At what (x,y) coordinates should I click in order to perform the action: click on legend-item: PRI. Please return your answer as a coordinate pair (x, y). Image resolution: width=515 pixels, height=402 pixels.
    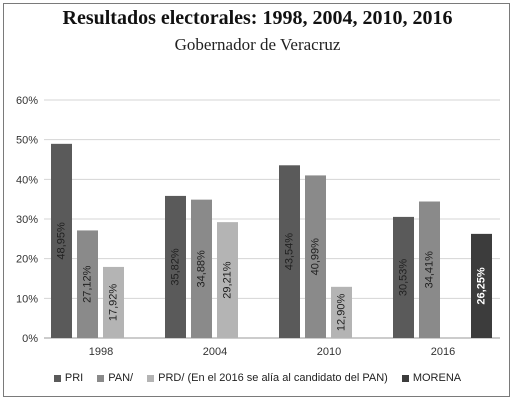
    Looking at the image, I should click on (68, 378).